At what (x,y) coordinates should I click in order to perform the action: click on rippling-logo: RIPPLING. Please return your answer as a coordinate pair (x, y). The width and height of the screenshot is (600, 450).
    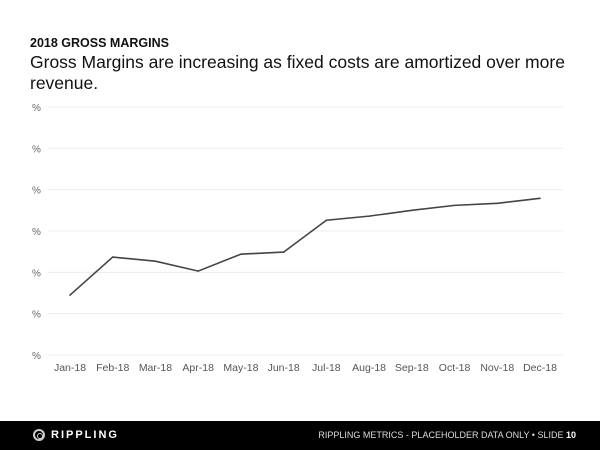
    Looking at the image, I should click on (76, 435).